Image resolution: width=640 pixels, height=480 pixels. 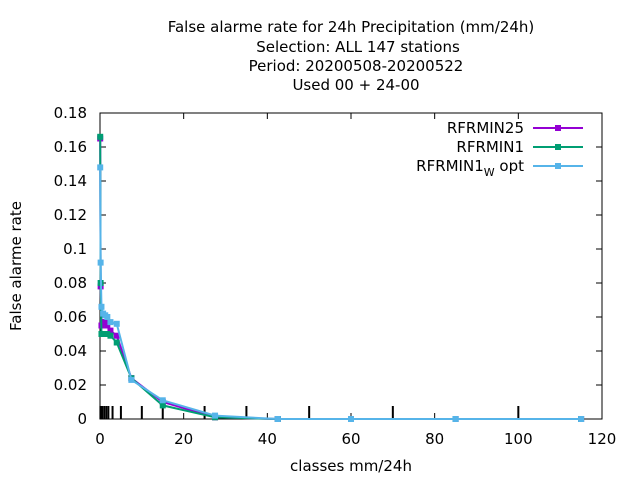 I want to click on legend-label-rfrmin1: RFRMIN1, so click(x=490, y=147).